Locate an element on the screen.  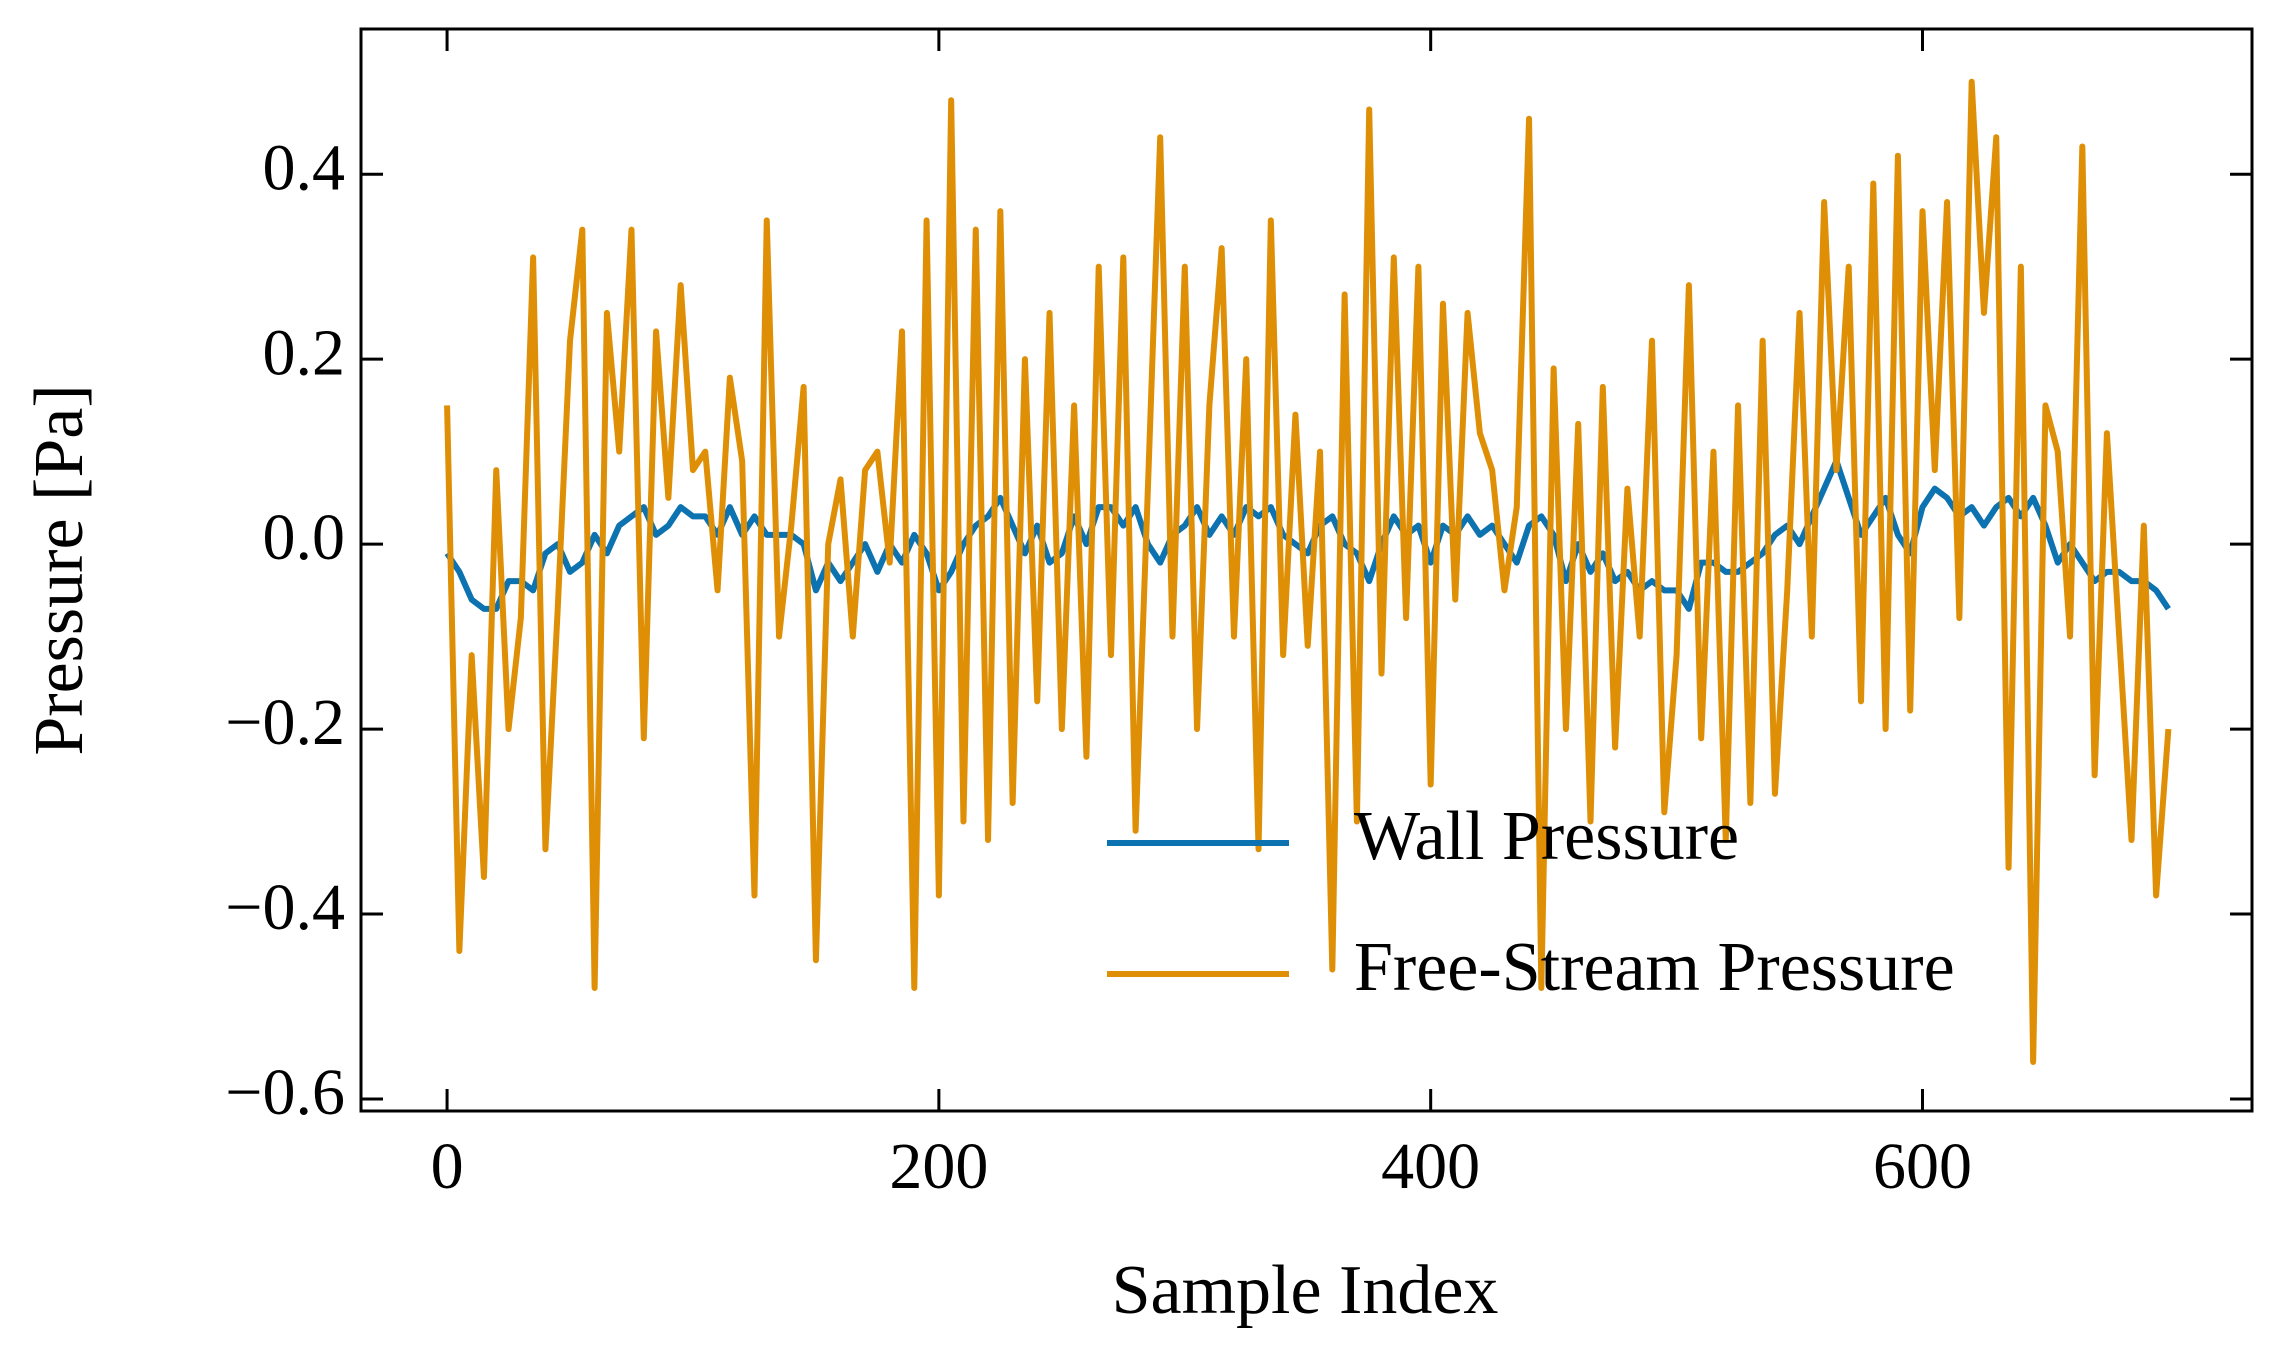
legend-label: Free-Stream Pressure is located at coordinates (1654, 967).